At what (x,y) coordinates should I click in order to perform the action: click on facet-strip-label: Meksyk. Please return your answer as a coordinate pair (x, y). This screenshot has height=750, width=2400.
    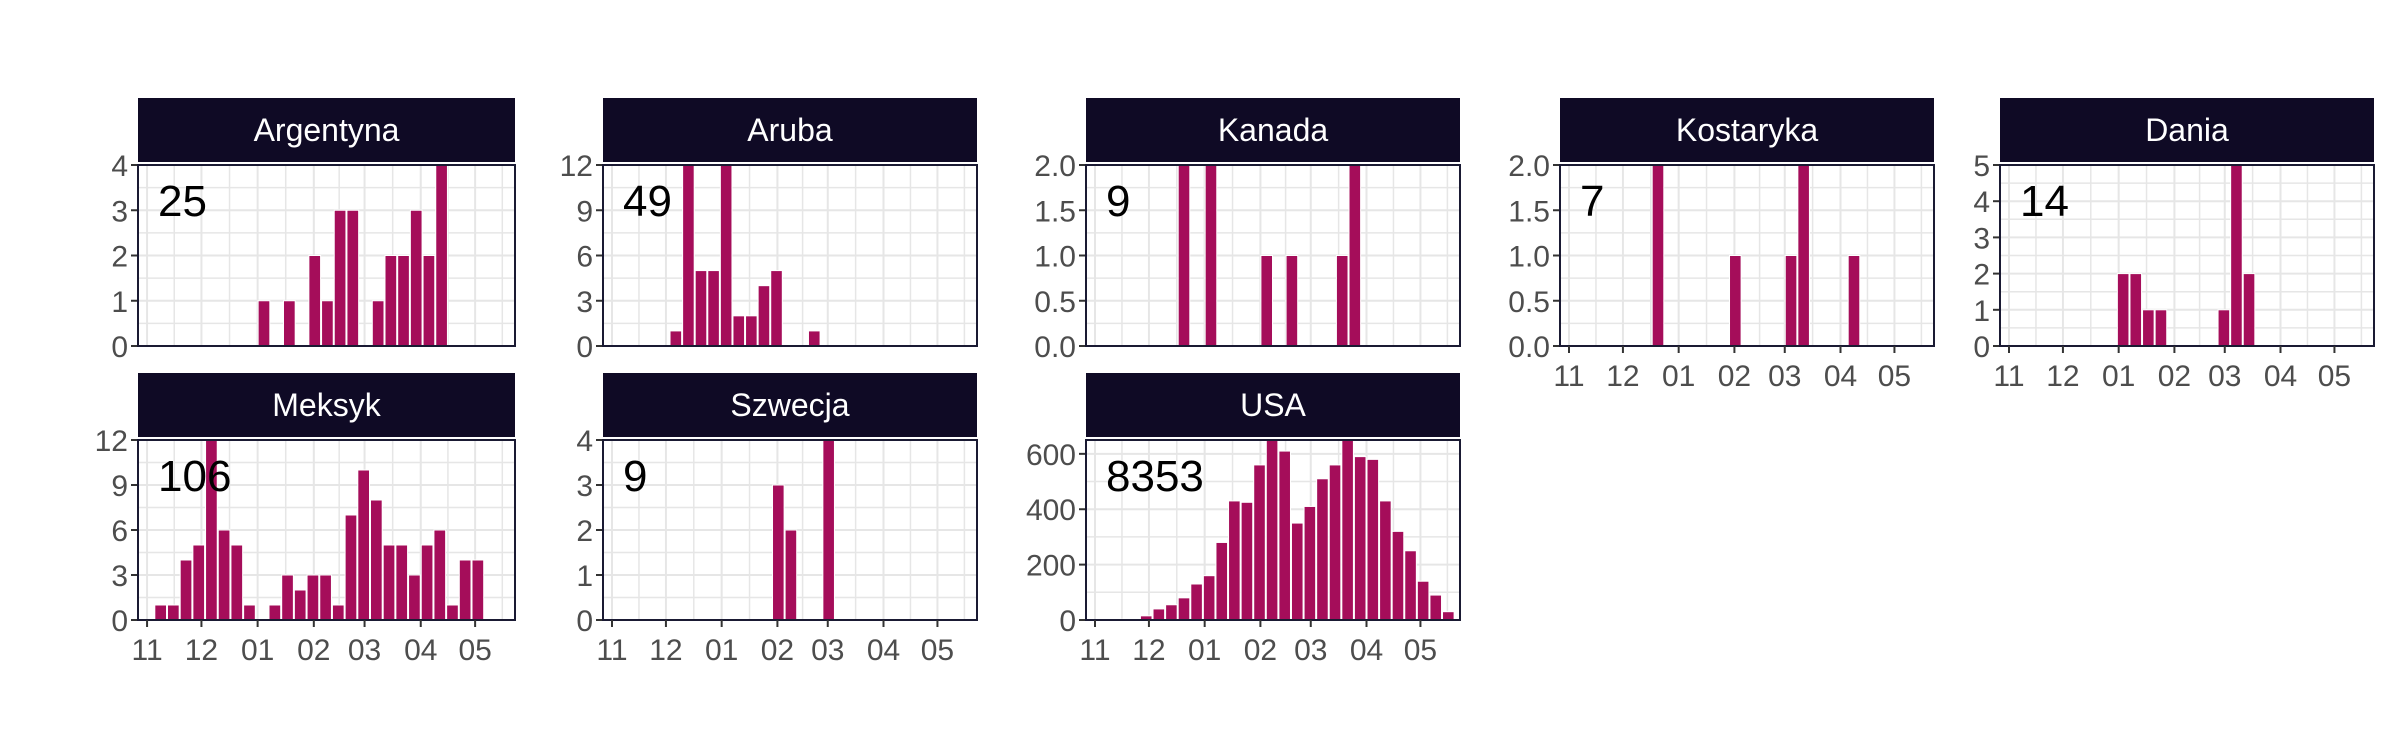
    Looking at the image, I should click on (326, 405).